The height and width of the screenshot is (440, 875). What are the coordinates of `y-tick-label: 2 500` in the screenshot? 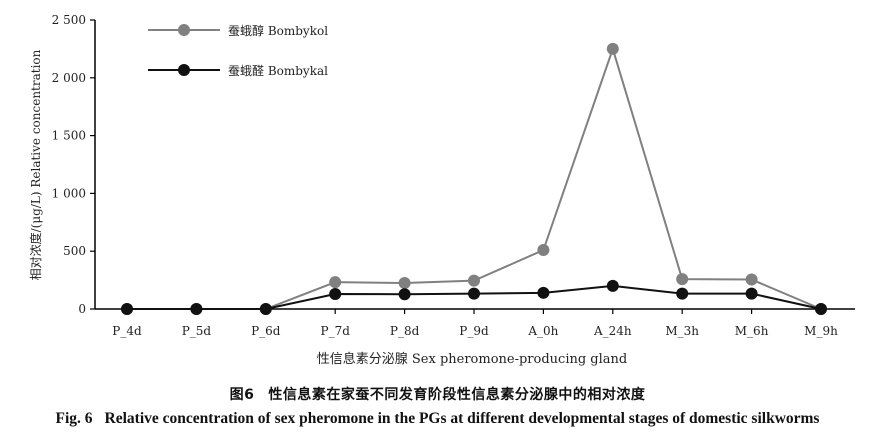 It's located at (69, 20).